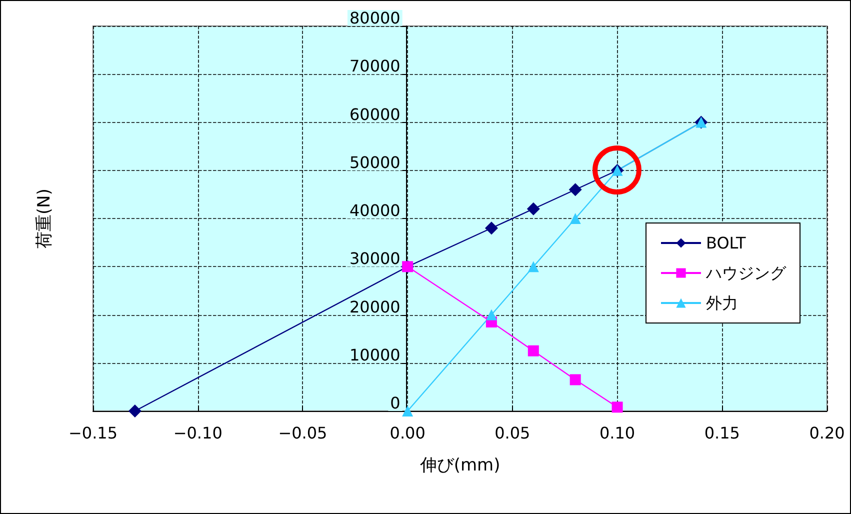  What do you see at coordinates (374, 306) in the screenshot?
I see `y-tick-label: 20000` at bounding box center [374, 306].